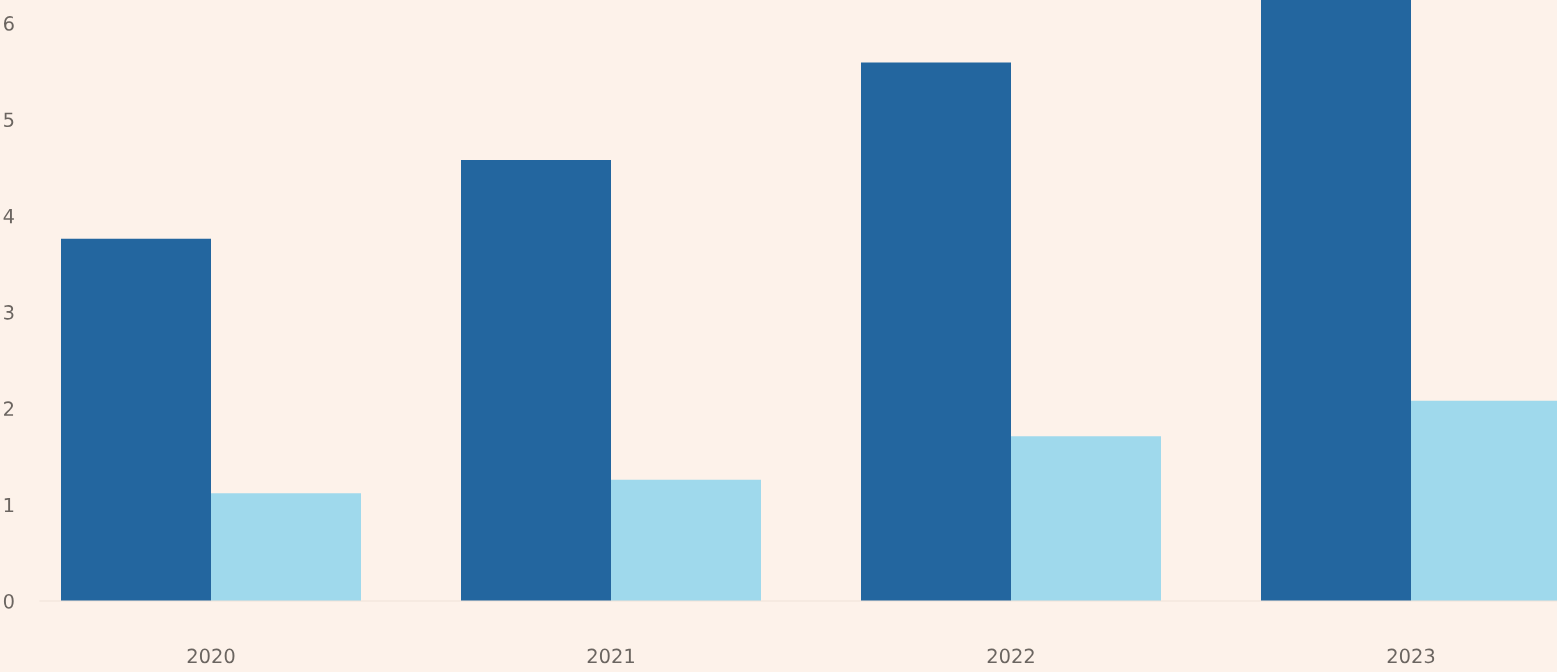  What do you see at coordinates (8, 216) in the screenshot?
I see `y-tick-label: 4` at bounding box center [8, 216].